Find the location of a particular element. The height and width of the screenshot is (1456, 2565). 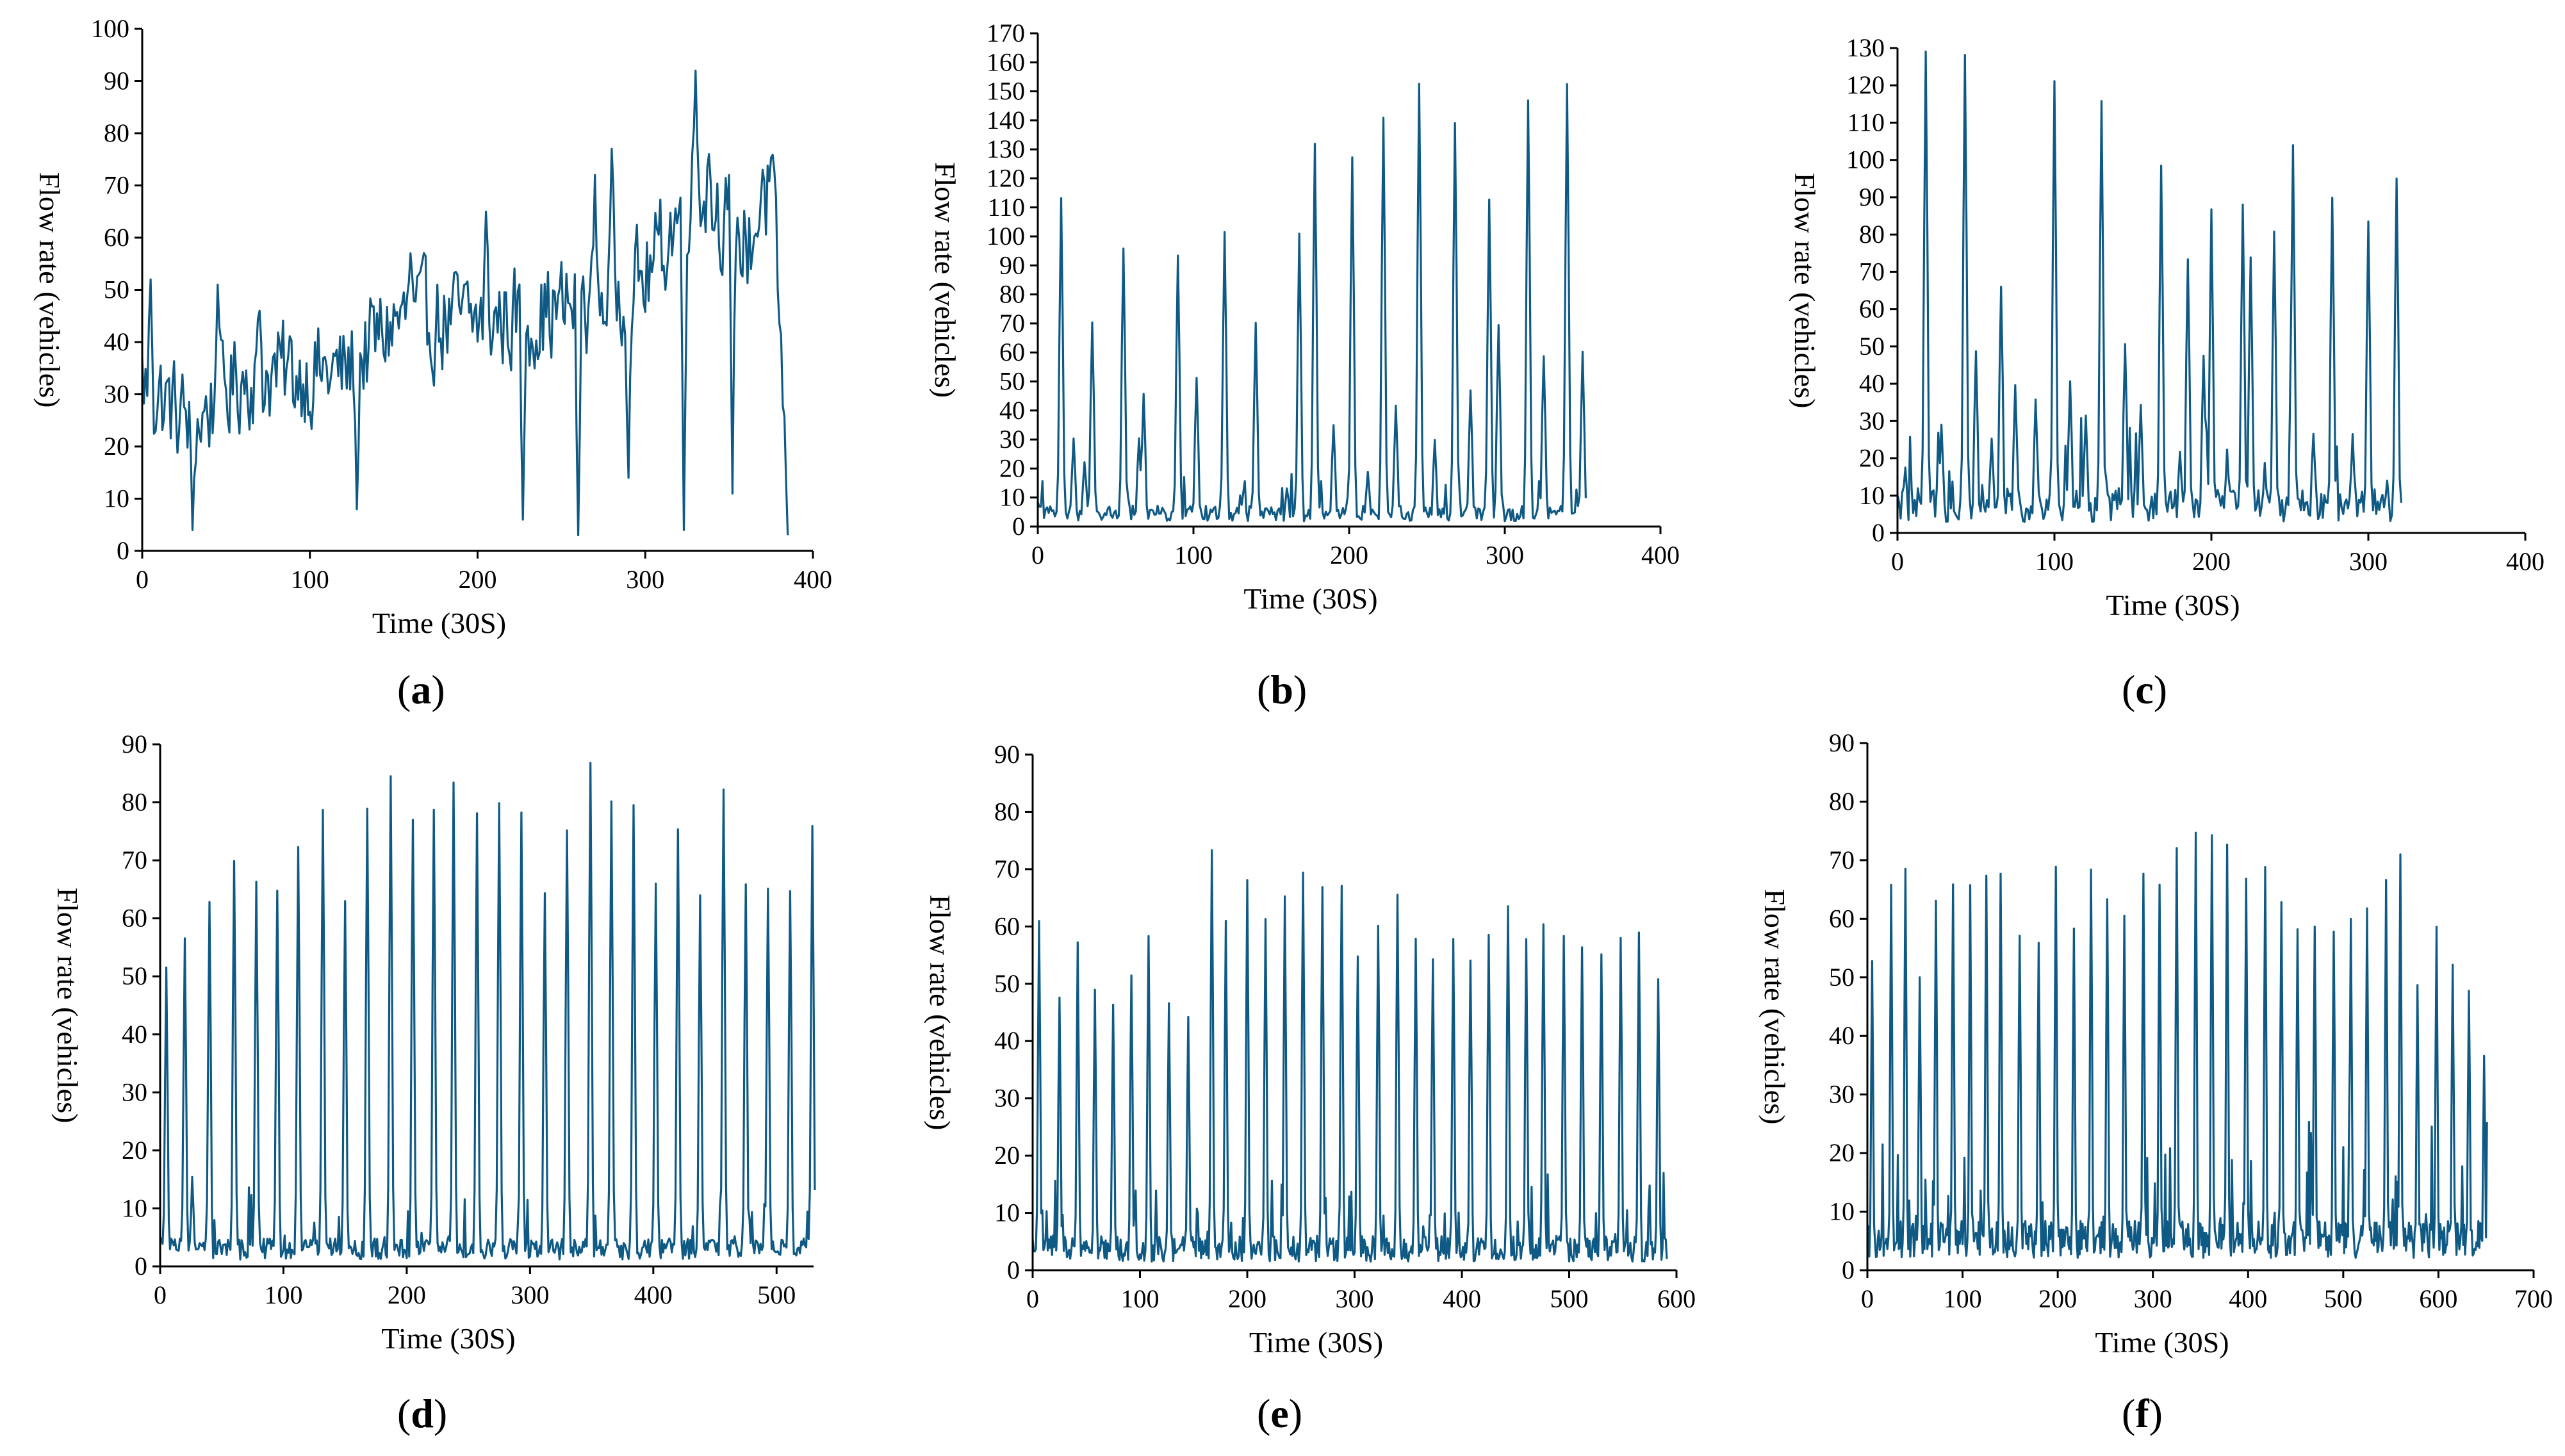

x-tick-label-a: 100 is located at coordinates (310, 579).